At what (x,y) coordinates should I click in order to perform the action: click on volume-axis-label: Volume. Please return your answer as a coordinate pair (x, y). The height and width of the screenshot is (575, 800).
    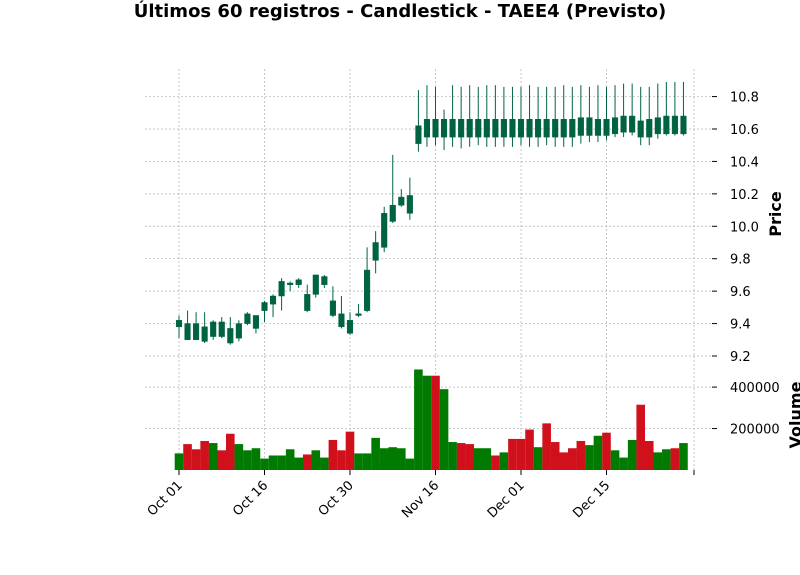
    Looking at the image, I should click on (793, 414).